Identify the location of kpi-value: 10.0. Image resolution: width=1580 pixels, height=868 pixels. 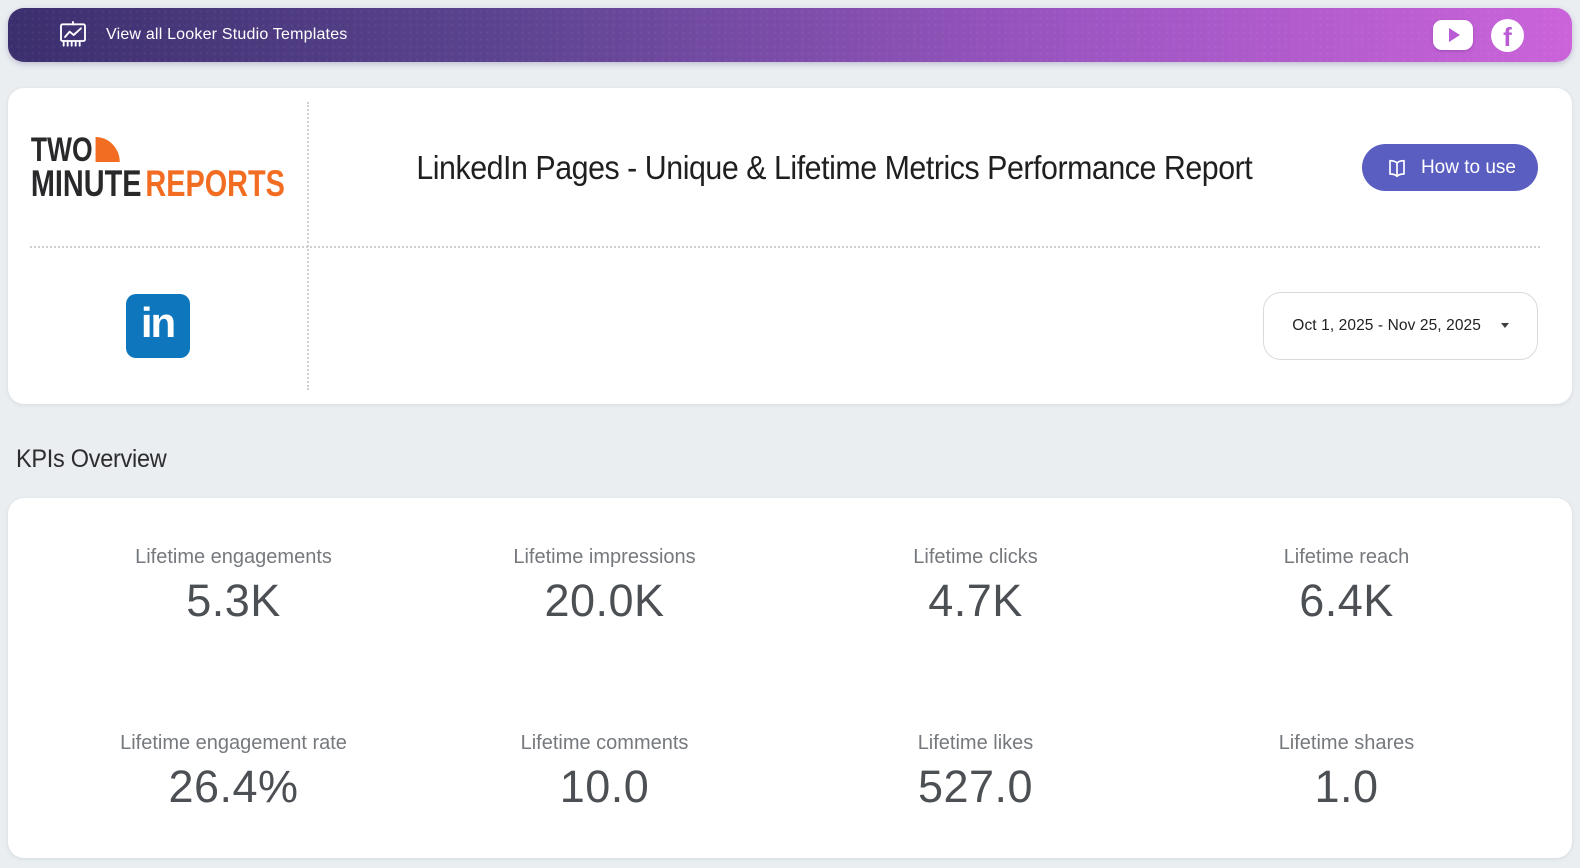
(604, 786).